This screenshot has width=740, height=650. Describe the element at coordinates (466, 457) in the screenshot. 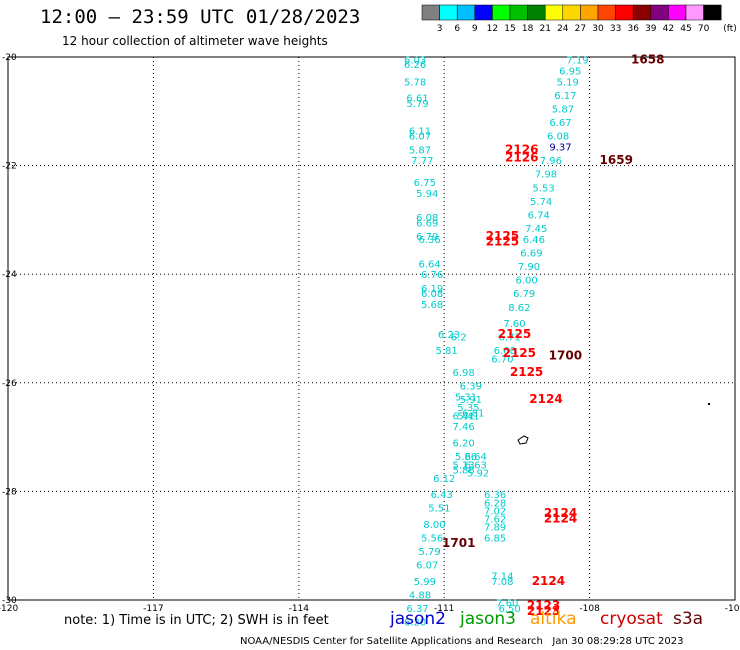

I see `wave-height-label: 5.86` at that location.